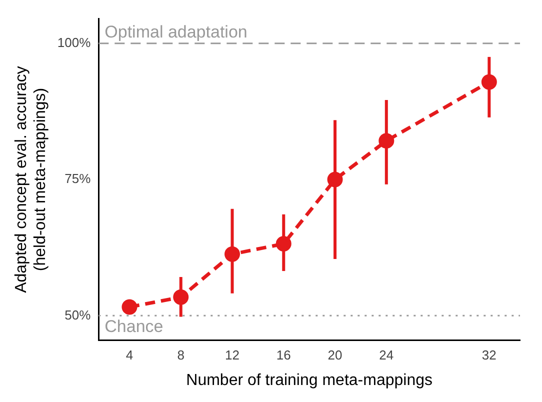  Describe the element at coordinates (232, 355) in the screenshot. I see `x-tick-label: 12` at that location.